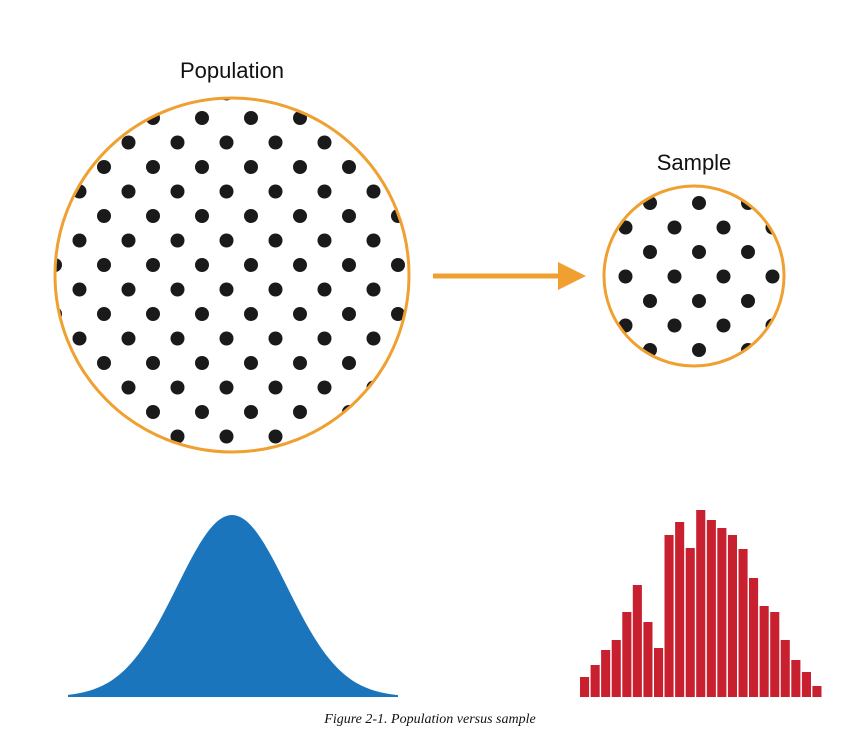 This screenshot has height=745, width=860. I want to click on arrow-head, so click(572, 276).